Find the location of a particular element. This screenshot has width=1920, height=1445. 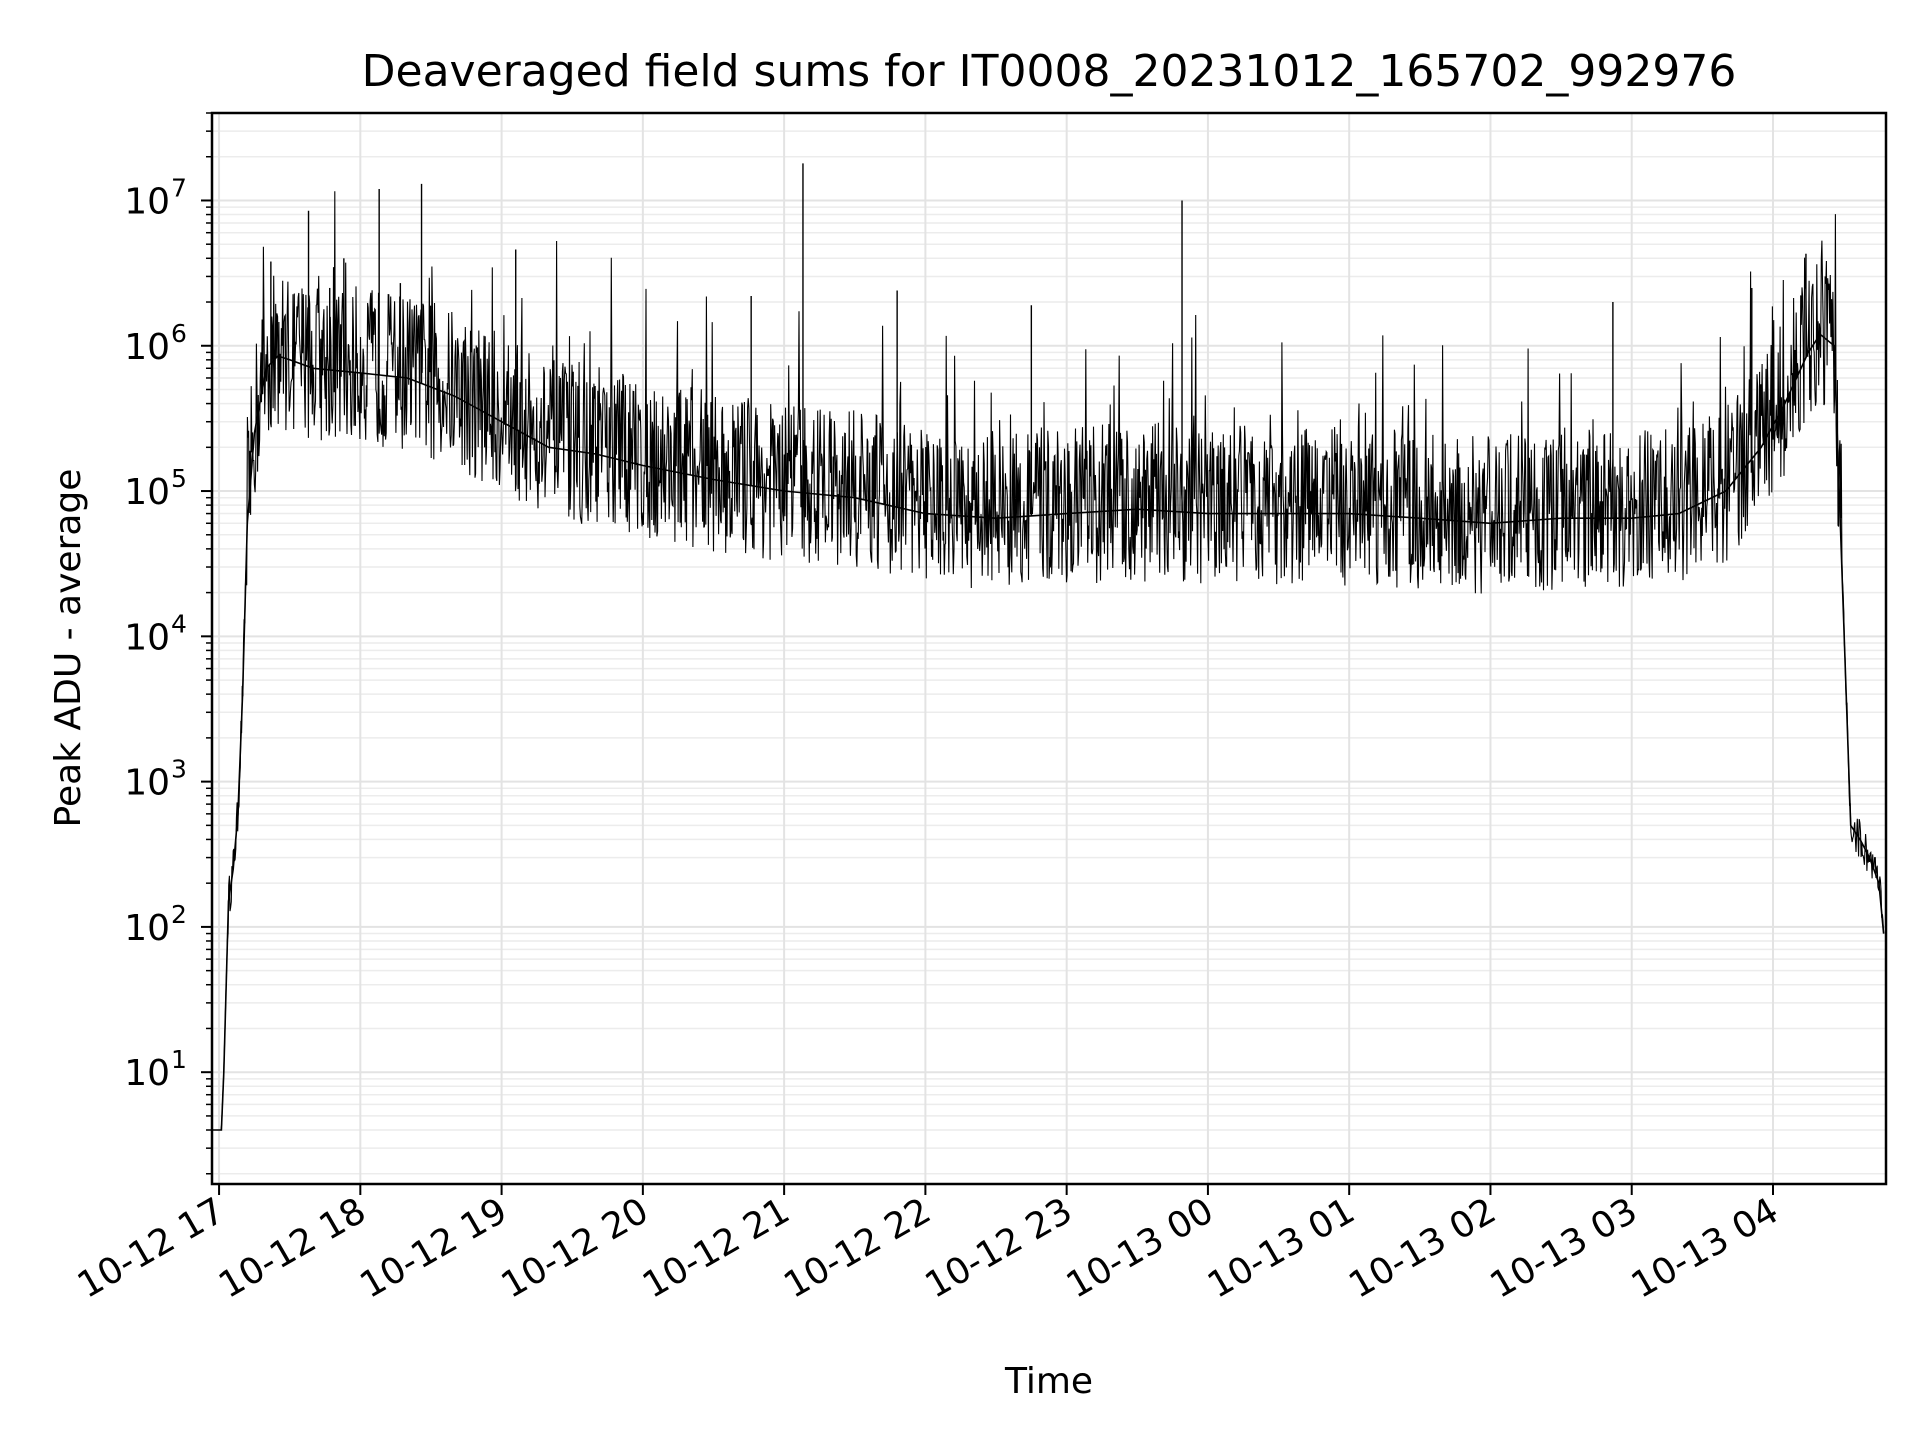

y-tick-exponent: 5 is located at coordinates (179, 478).